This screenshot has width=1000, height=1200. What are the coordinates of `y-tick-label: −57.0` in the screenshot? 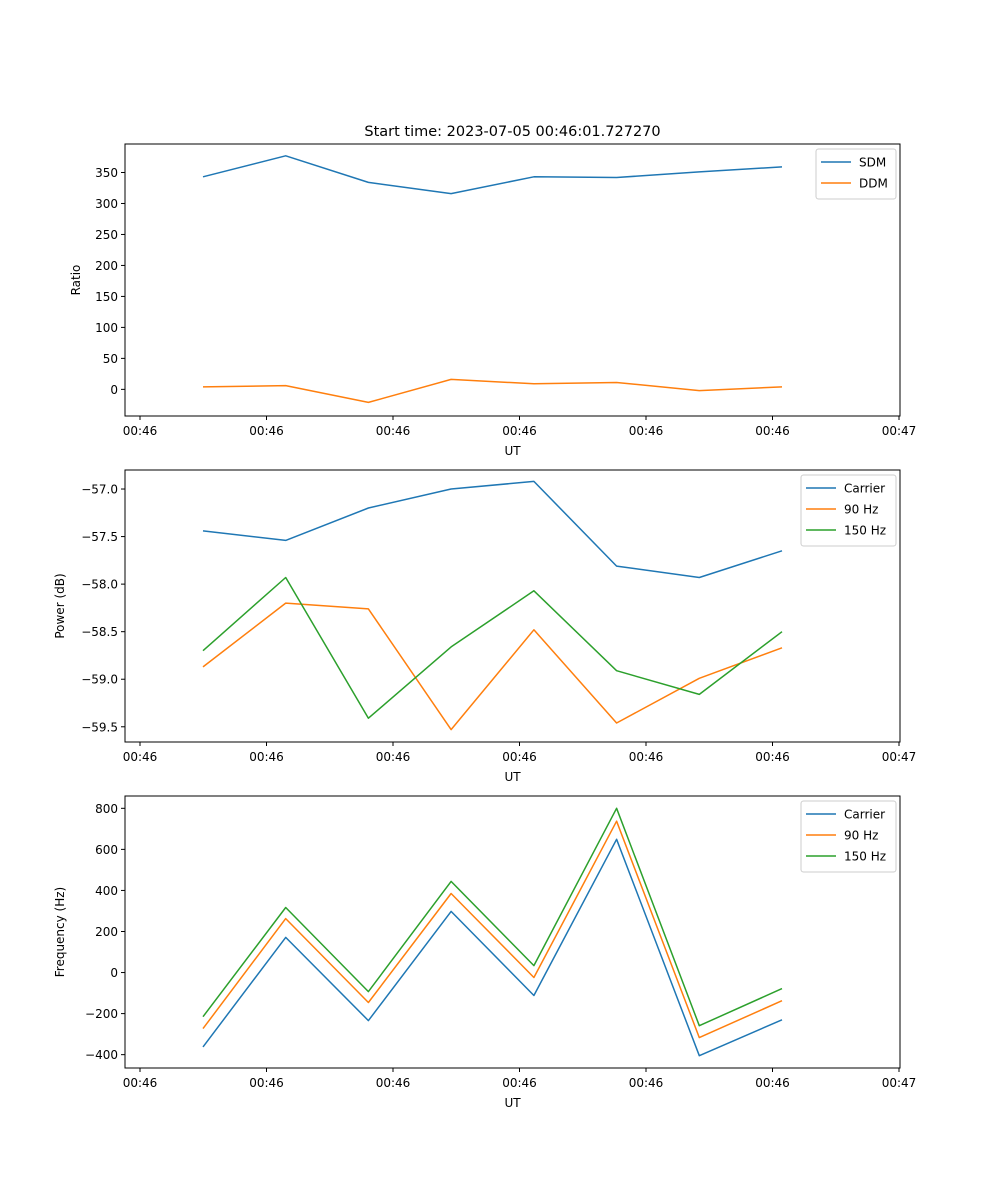 It's located at (99, 490).